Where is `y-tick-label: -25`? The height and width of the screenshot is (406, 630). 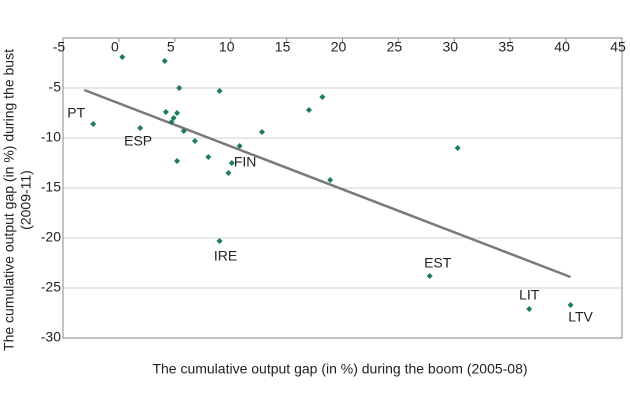
y-tick-label: -25 is located at coordinates (51, 287).